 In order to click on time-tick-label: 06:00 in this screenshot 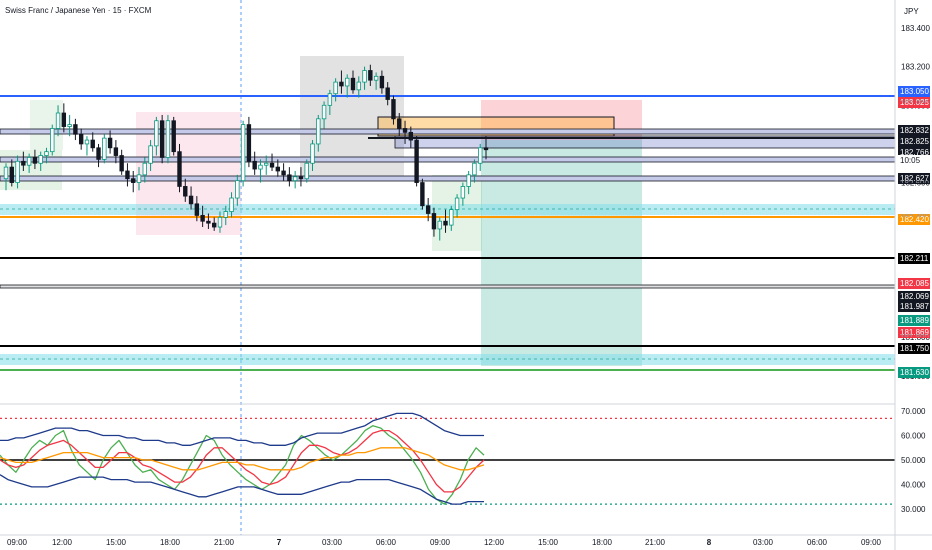, I will do `click(386, 542)`.